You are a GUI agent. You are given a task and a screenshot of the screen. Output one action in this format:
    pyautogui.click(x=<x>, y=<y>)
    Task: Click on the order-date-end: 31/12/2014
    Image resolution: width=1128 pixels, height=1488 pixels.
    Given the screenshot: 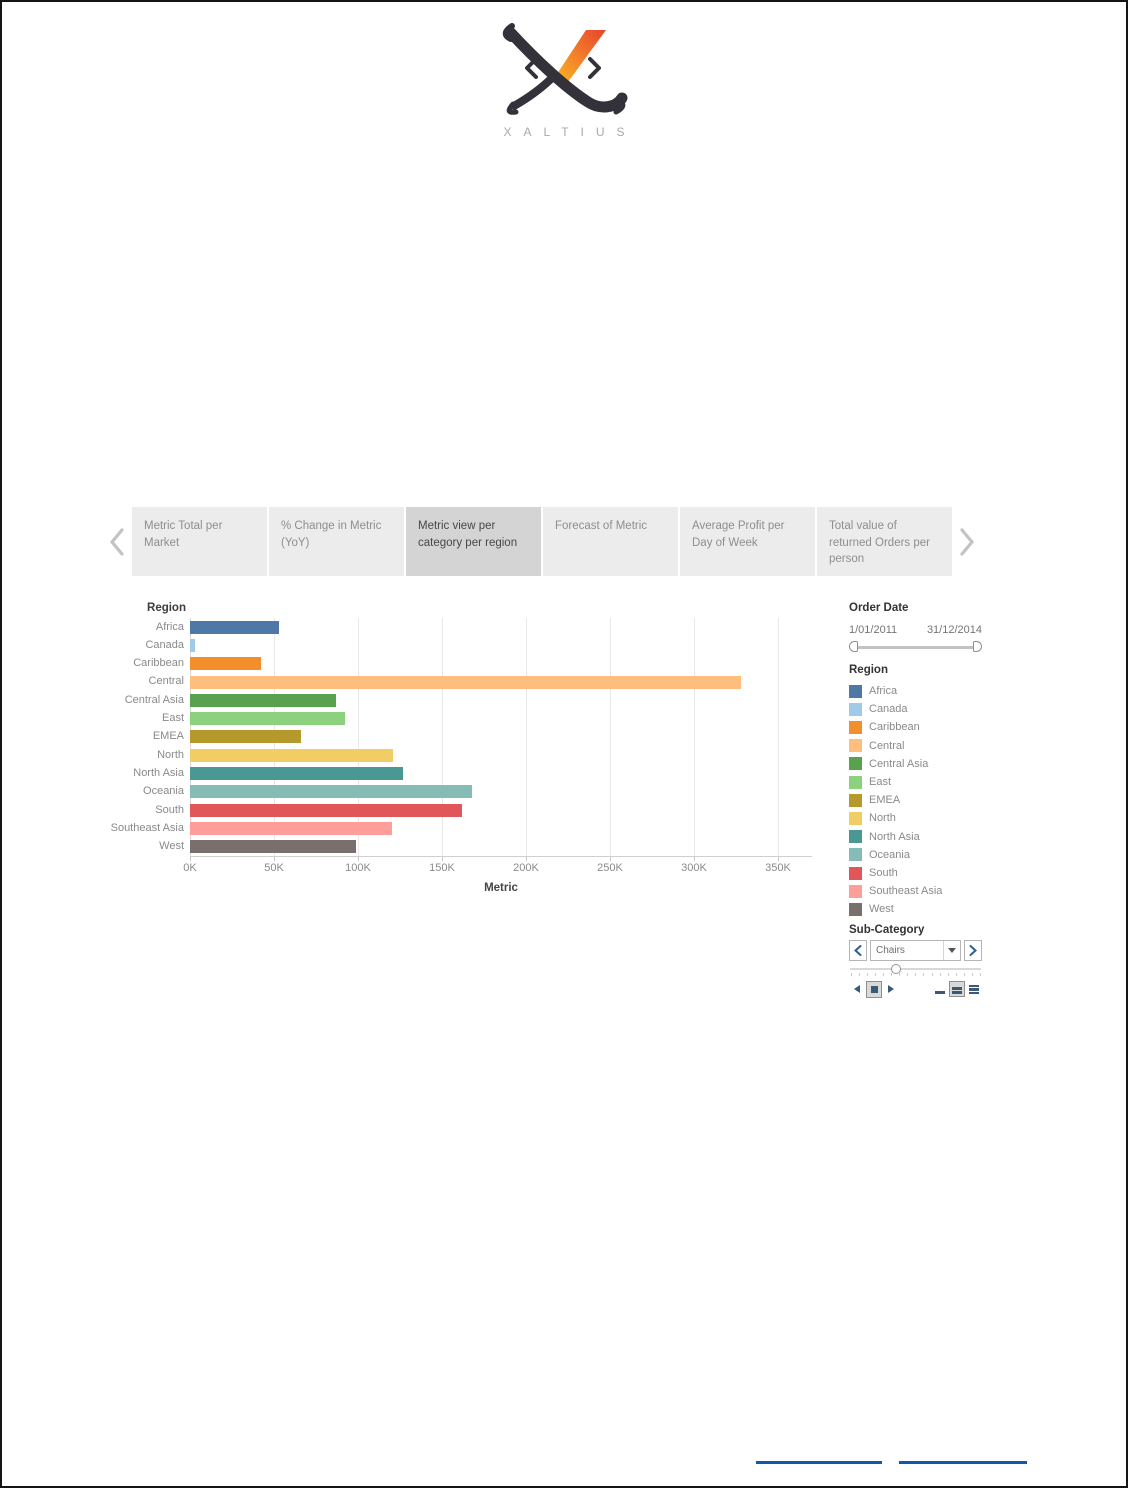 What is the action you would take?
    pyautogui.click(x=954, y=630)
    